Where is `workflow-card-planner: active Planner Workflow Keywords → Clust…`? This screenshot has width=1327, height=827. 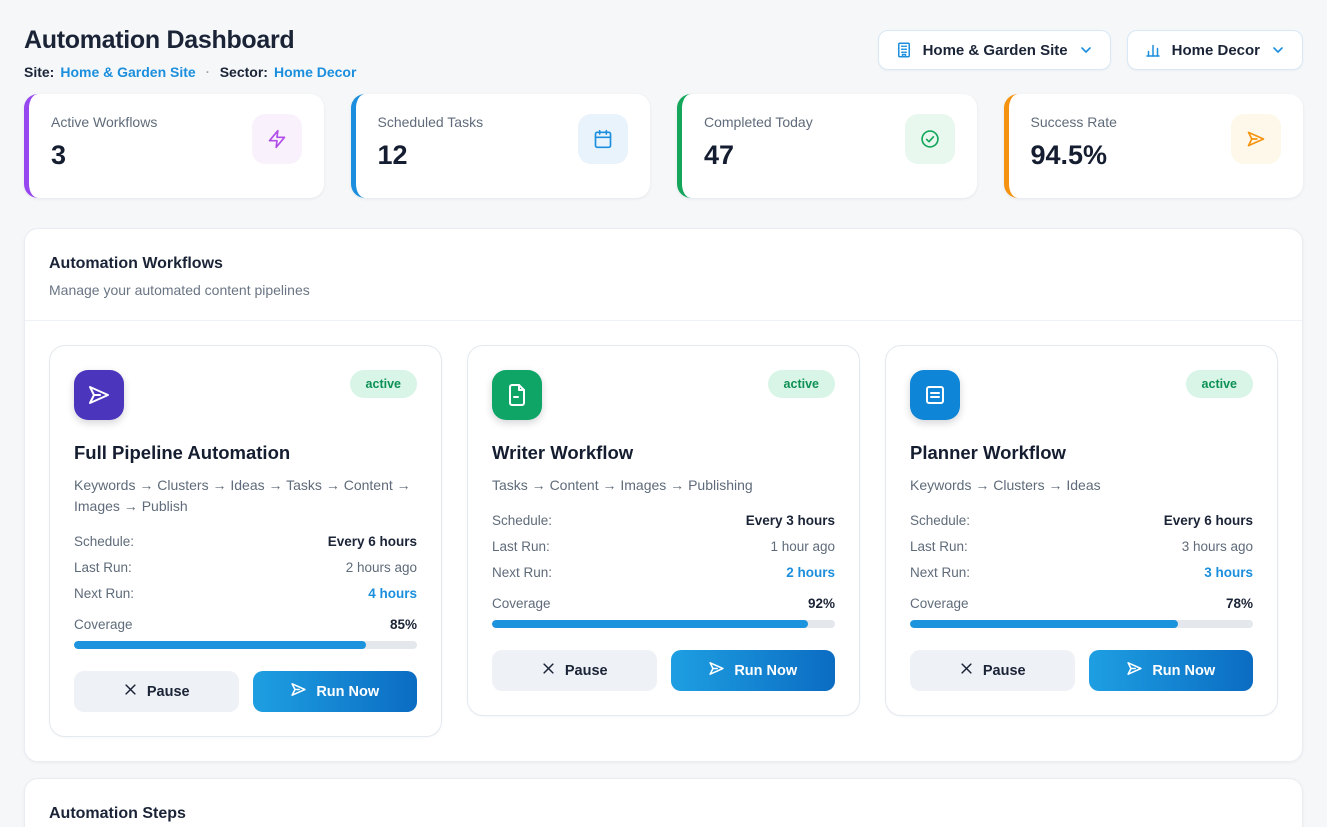 workflow-card-planner: active Planner Workflow Keywords → Clust… is located at coordinates (1081, 530).